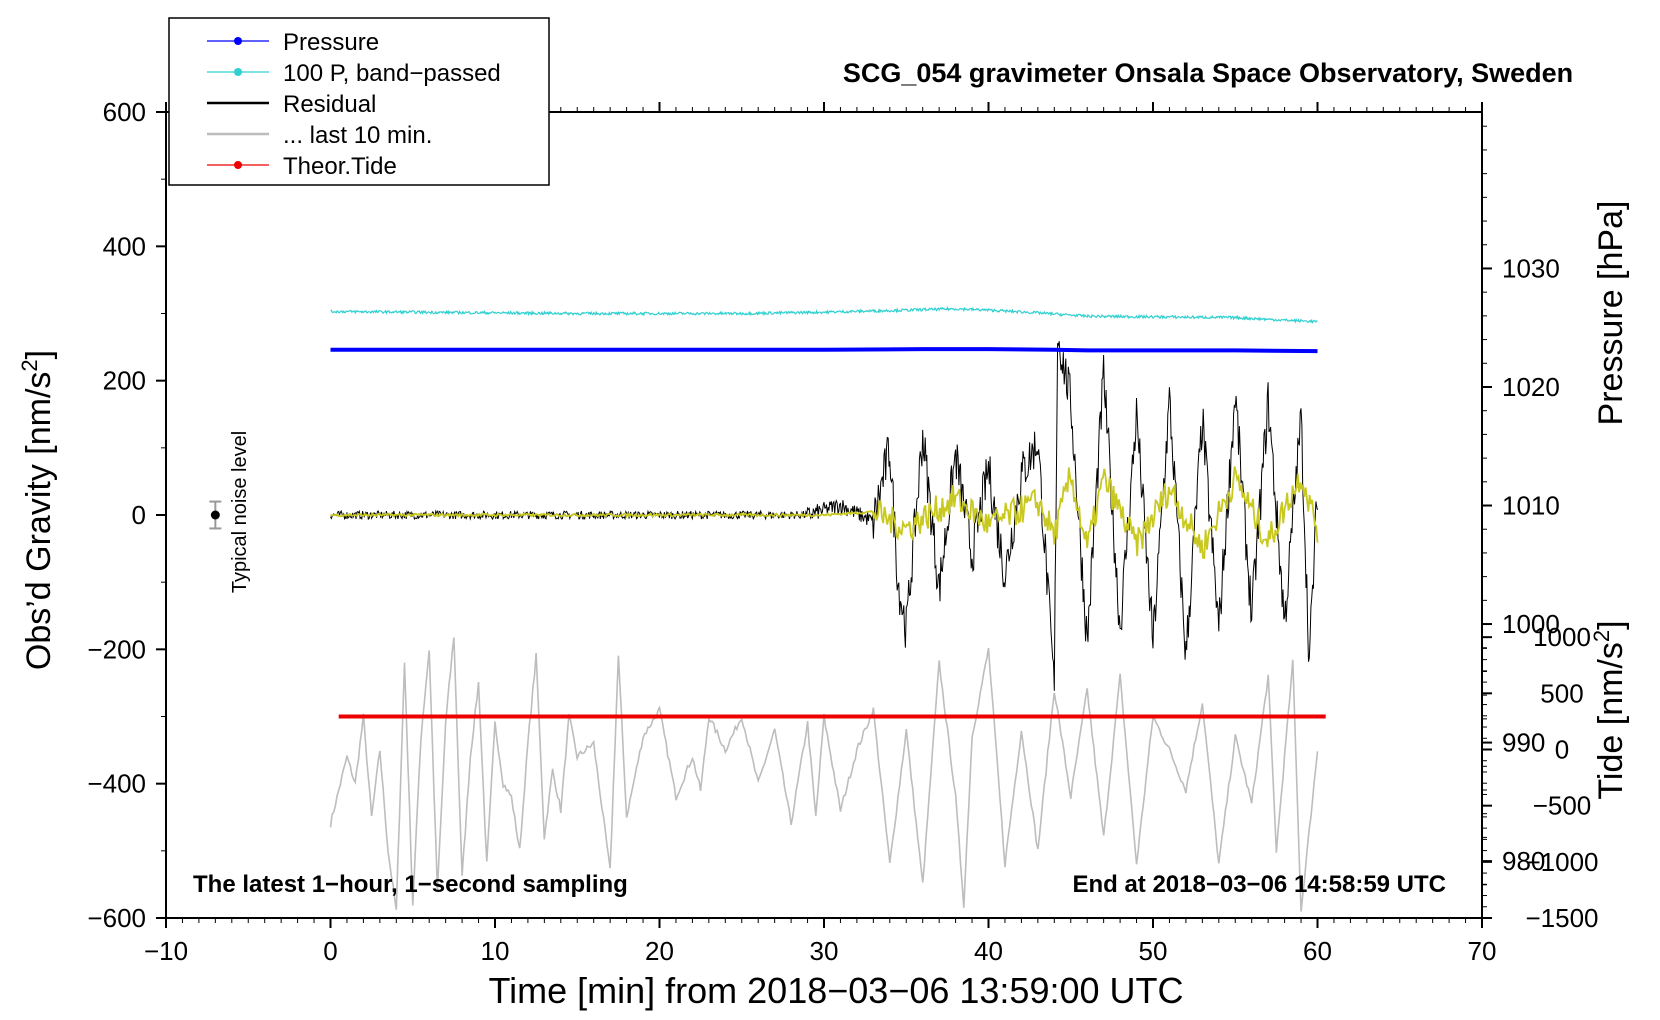 This screenshot has height=1020, width=1660. I want to click on pressure-tick-label: 1020, so click(1531, 387).